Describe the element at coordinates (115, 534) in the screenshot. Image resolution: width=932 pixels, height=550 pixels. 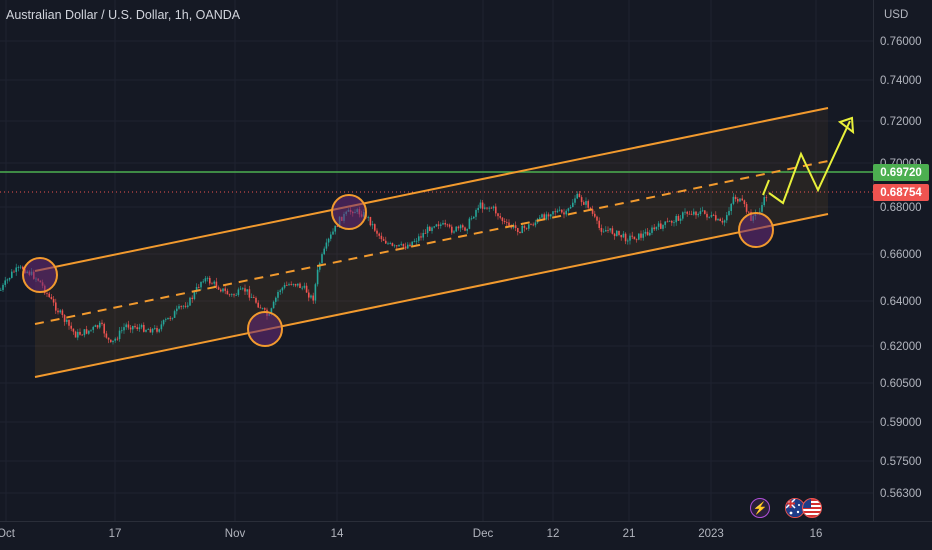
I see `time-tick: 17` at that location.